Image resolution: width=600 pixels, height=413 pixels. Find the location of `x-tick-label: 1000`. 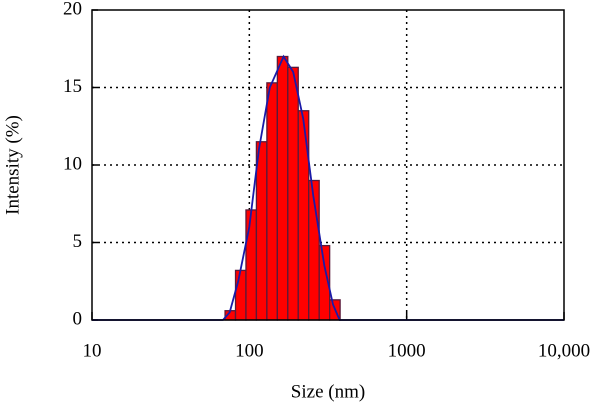

x-tick-label: 1000 is located at coordinates (407, 350).